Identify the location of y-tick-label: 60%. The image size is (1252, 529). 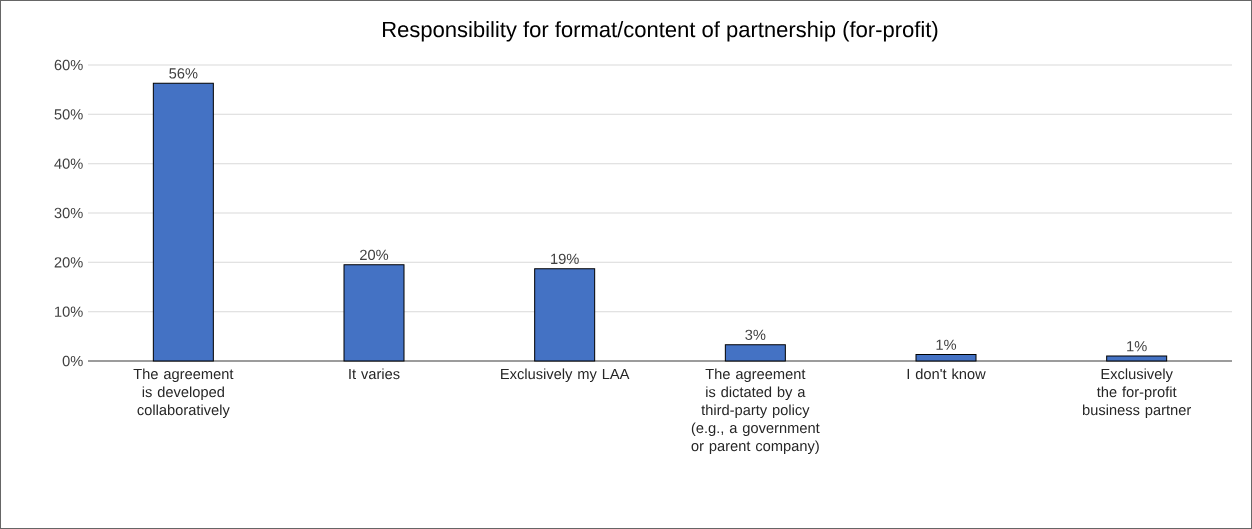
(68, 65).